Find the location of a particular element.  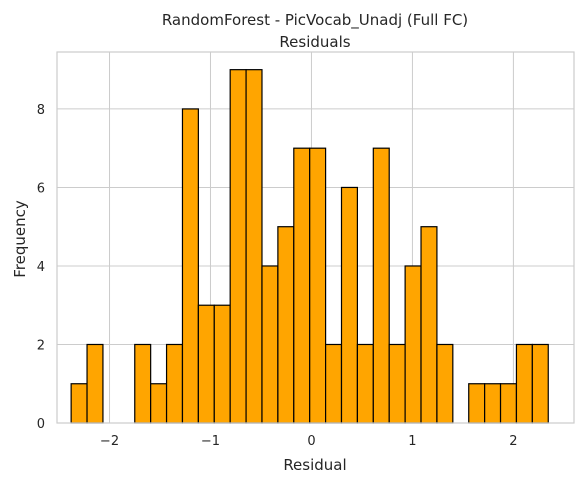

y-tick-label: 6 is located at coordinates (41, 188).